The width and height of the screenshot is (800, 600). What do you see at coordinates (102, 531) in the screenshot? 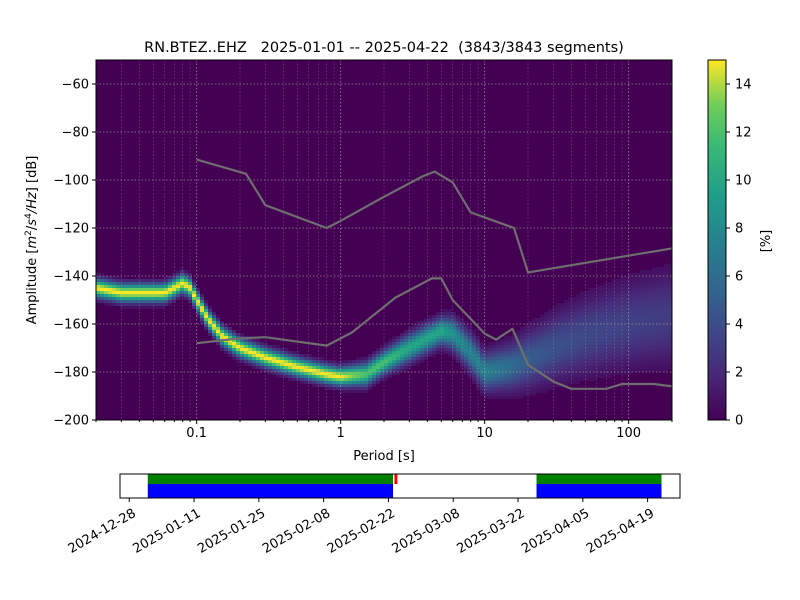
I see `date-tick-label: 2024-12-28` at bounding box center [102, 531].